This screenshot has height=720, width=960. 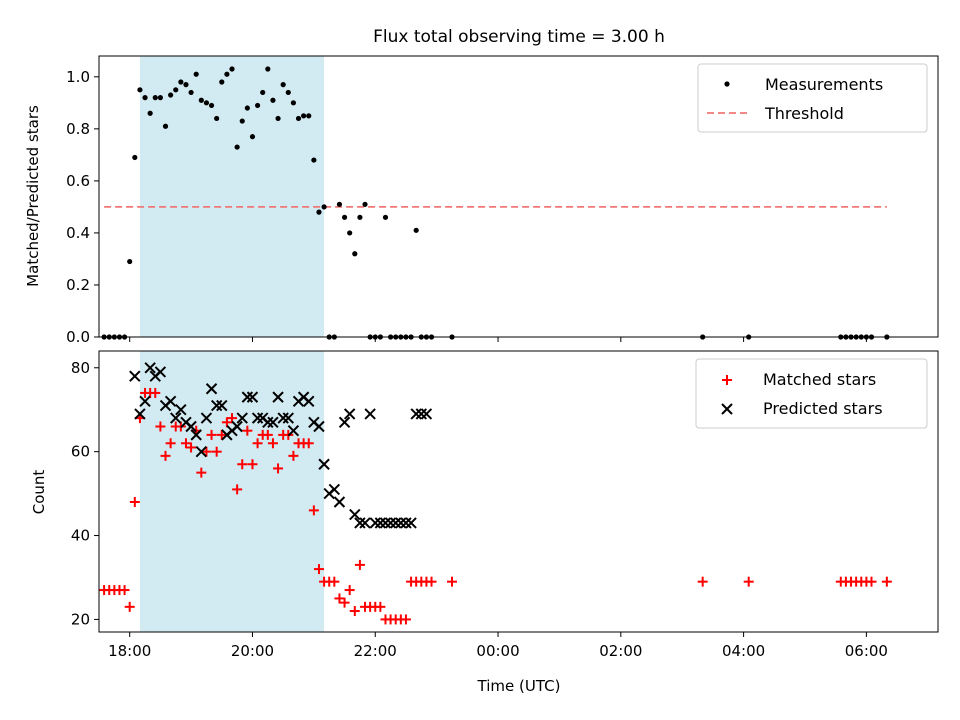 What do you see at coordinates (252, 651) in the screenshot?
I see `x-tick-label: 20:00` at bounding box center [252, 651].